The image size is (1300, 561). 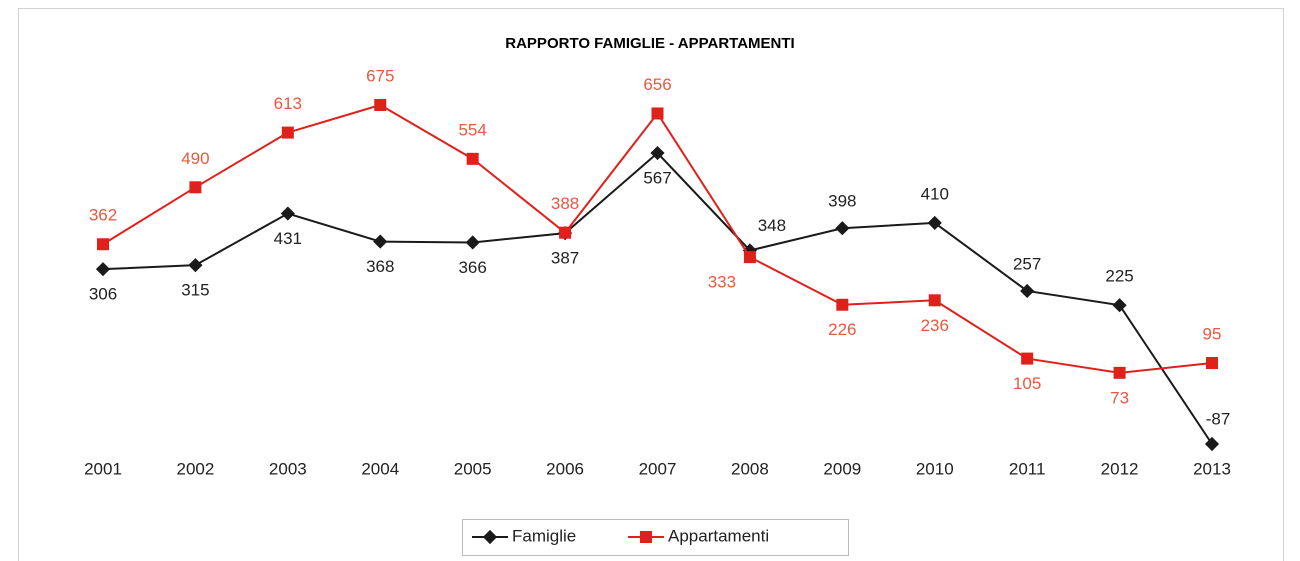 I want to click on data-label: 554, so click(x=472, y=129).